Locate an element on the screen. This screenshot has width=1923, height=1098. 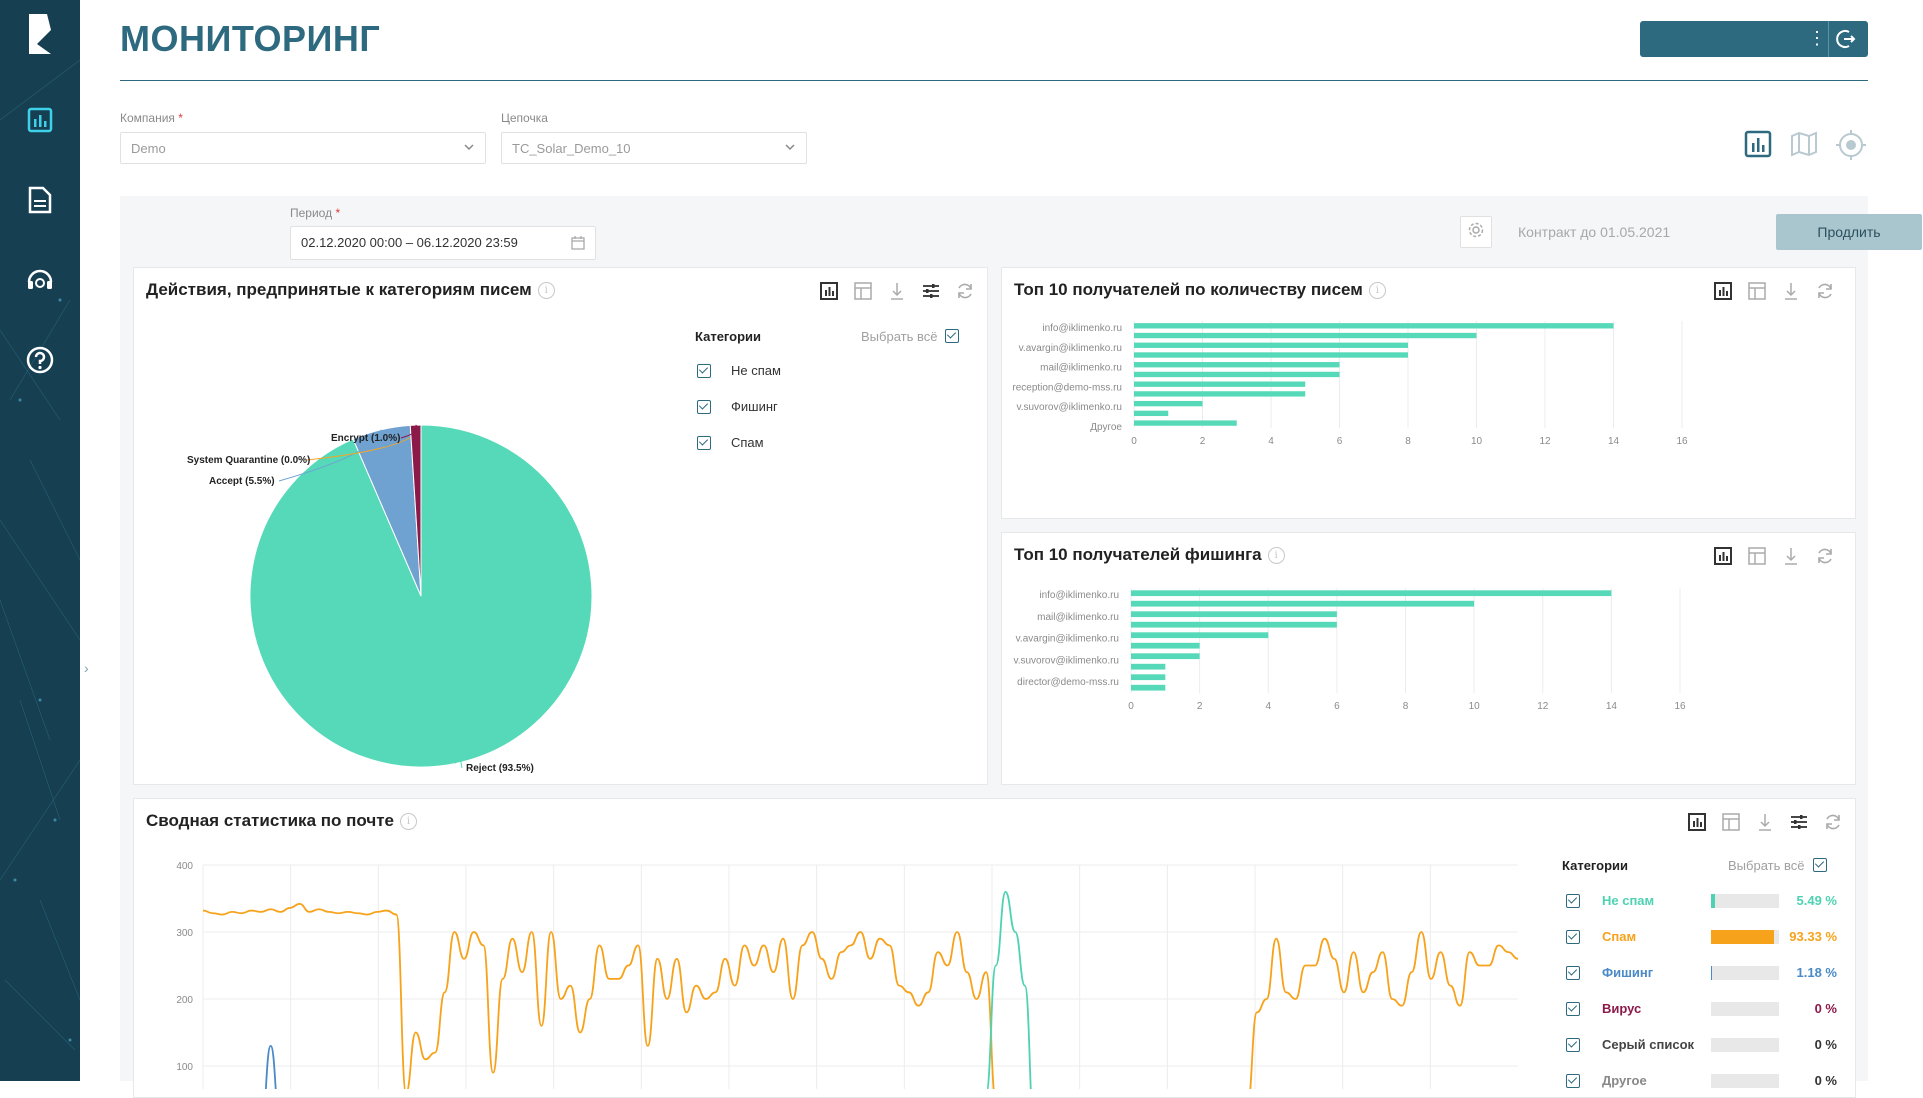
pie-label: Encrypt (1.0%) is located at coordinates (365, 438).